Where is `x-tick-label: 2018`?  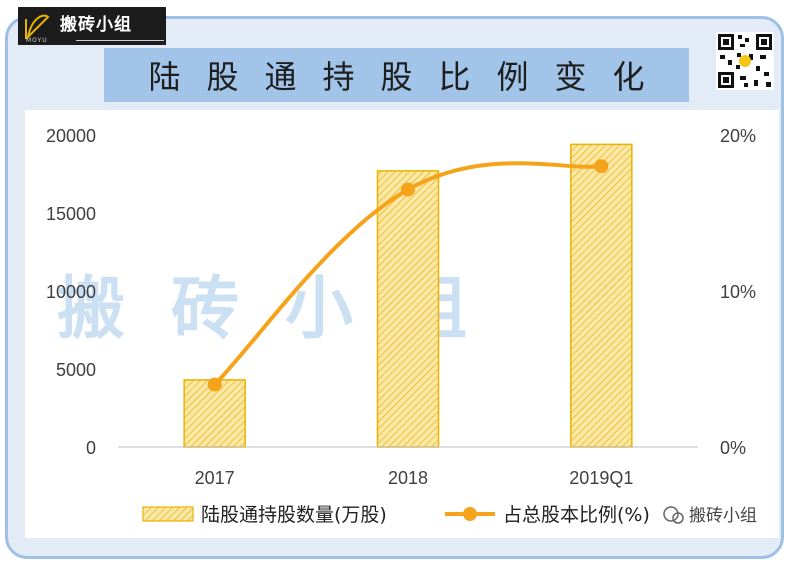
x-tick-label: 2018 is located at coordinates (408, 478).